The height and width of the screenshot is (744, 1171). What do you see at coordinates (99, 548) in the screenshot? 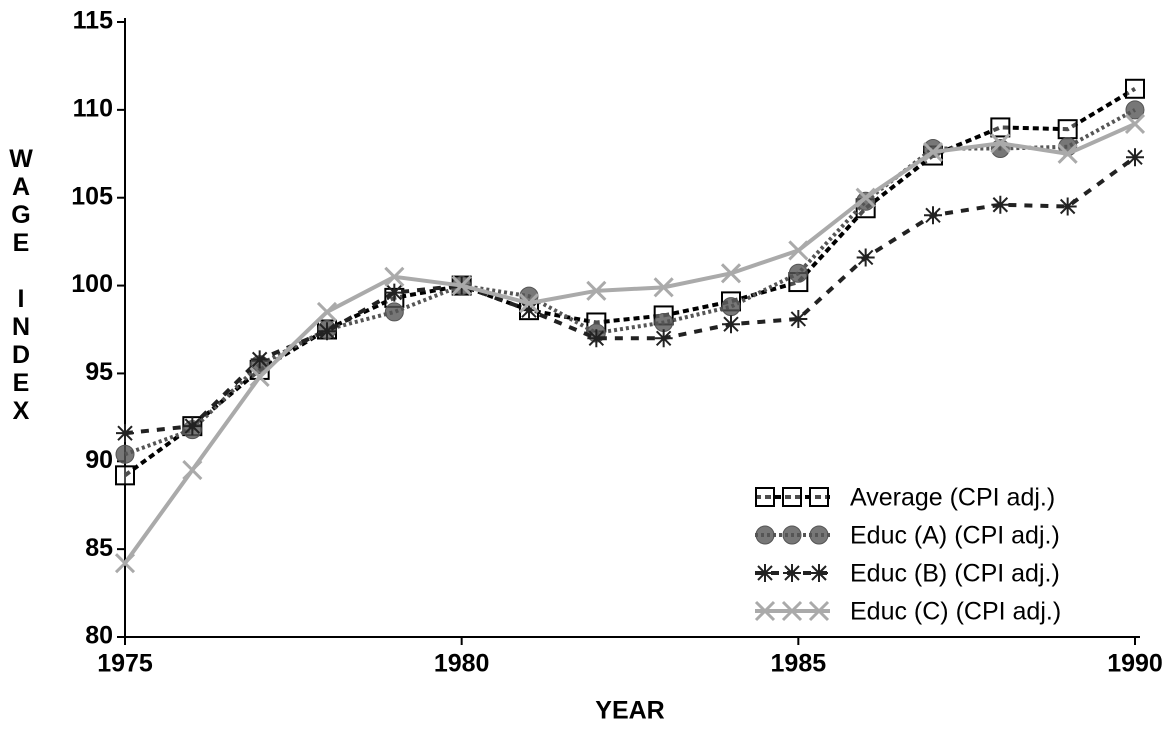
I see `y-tick-label: 85` at bounding box center [99, 548].